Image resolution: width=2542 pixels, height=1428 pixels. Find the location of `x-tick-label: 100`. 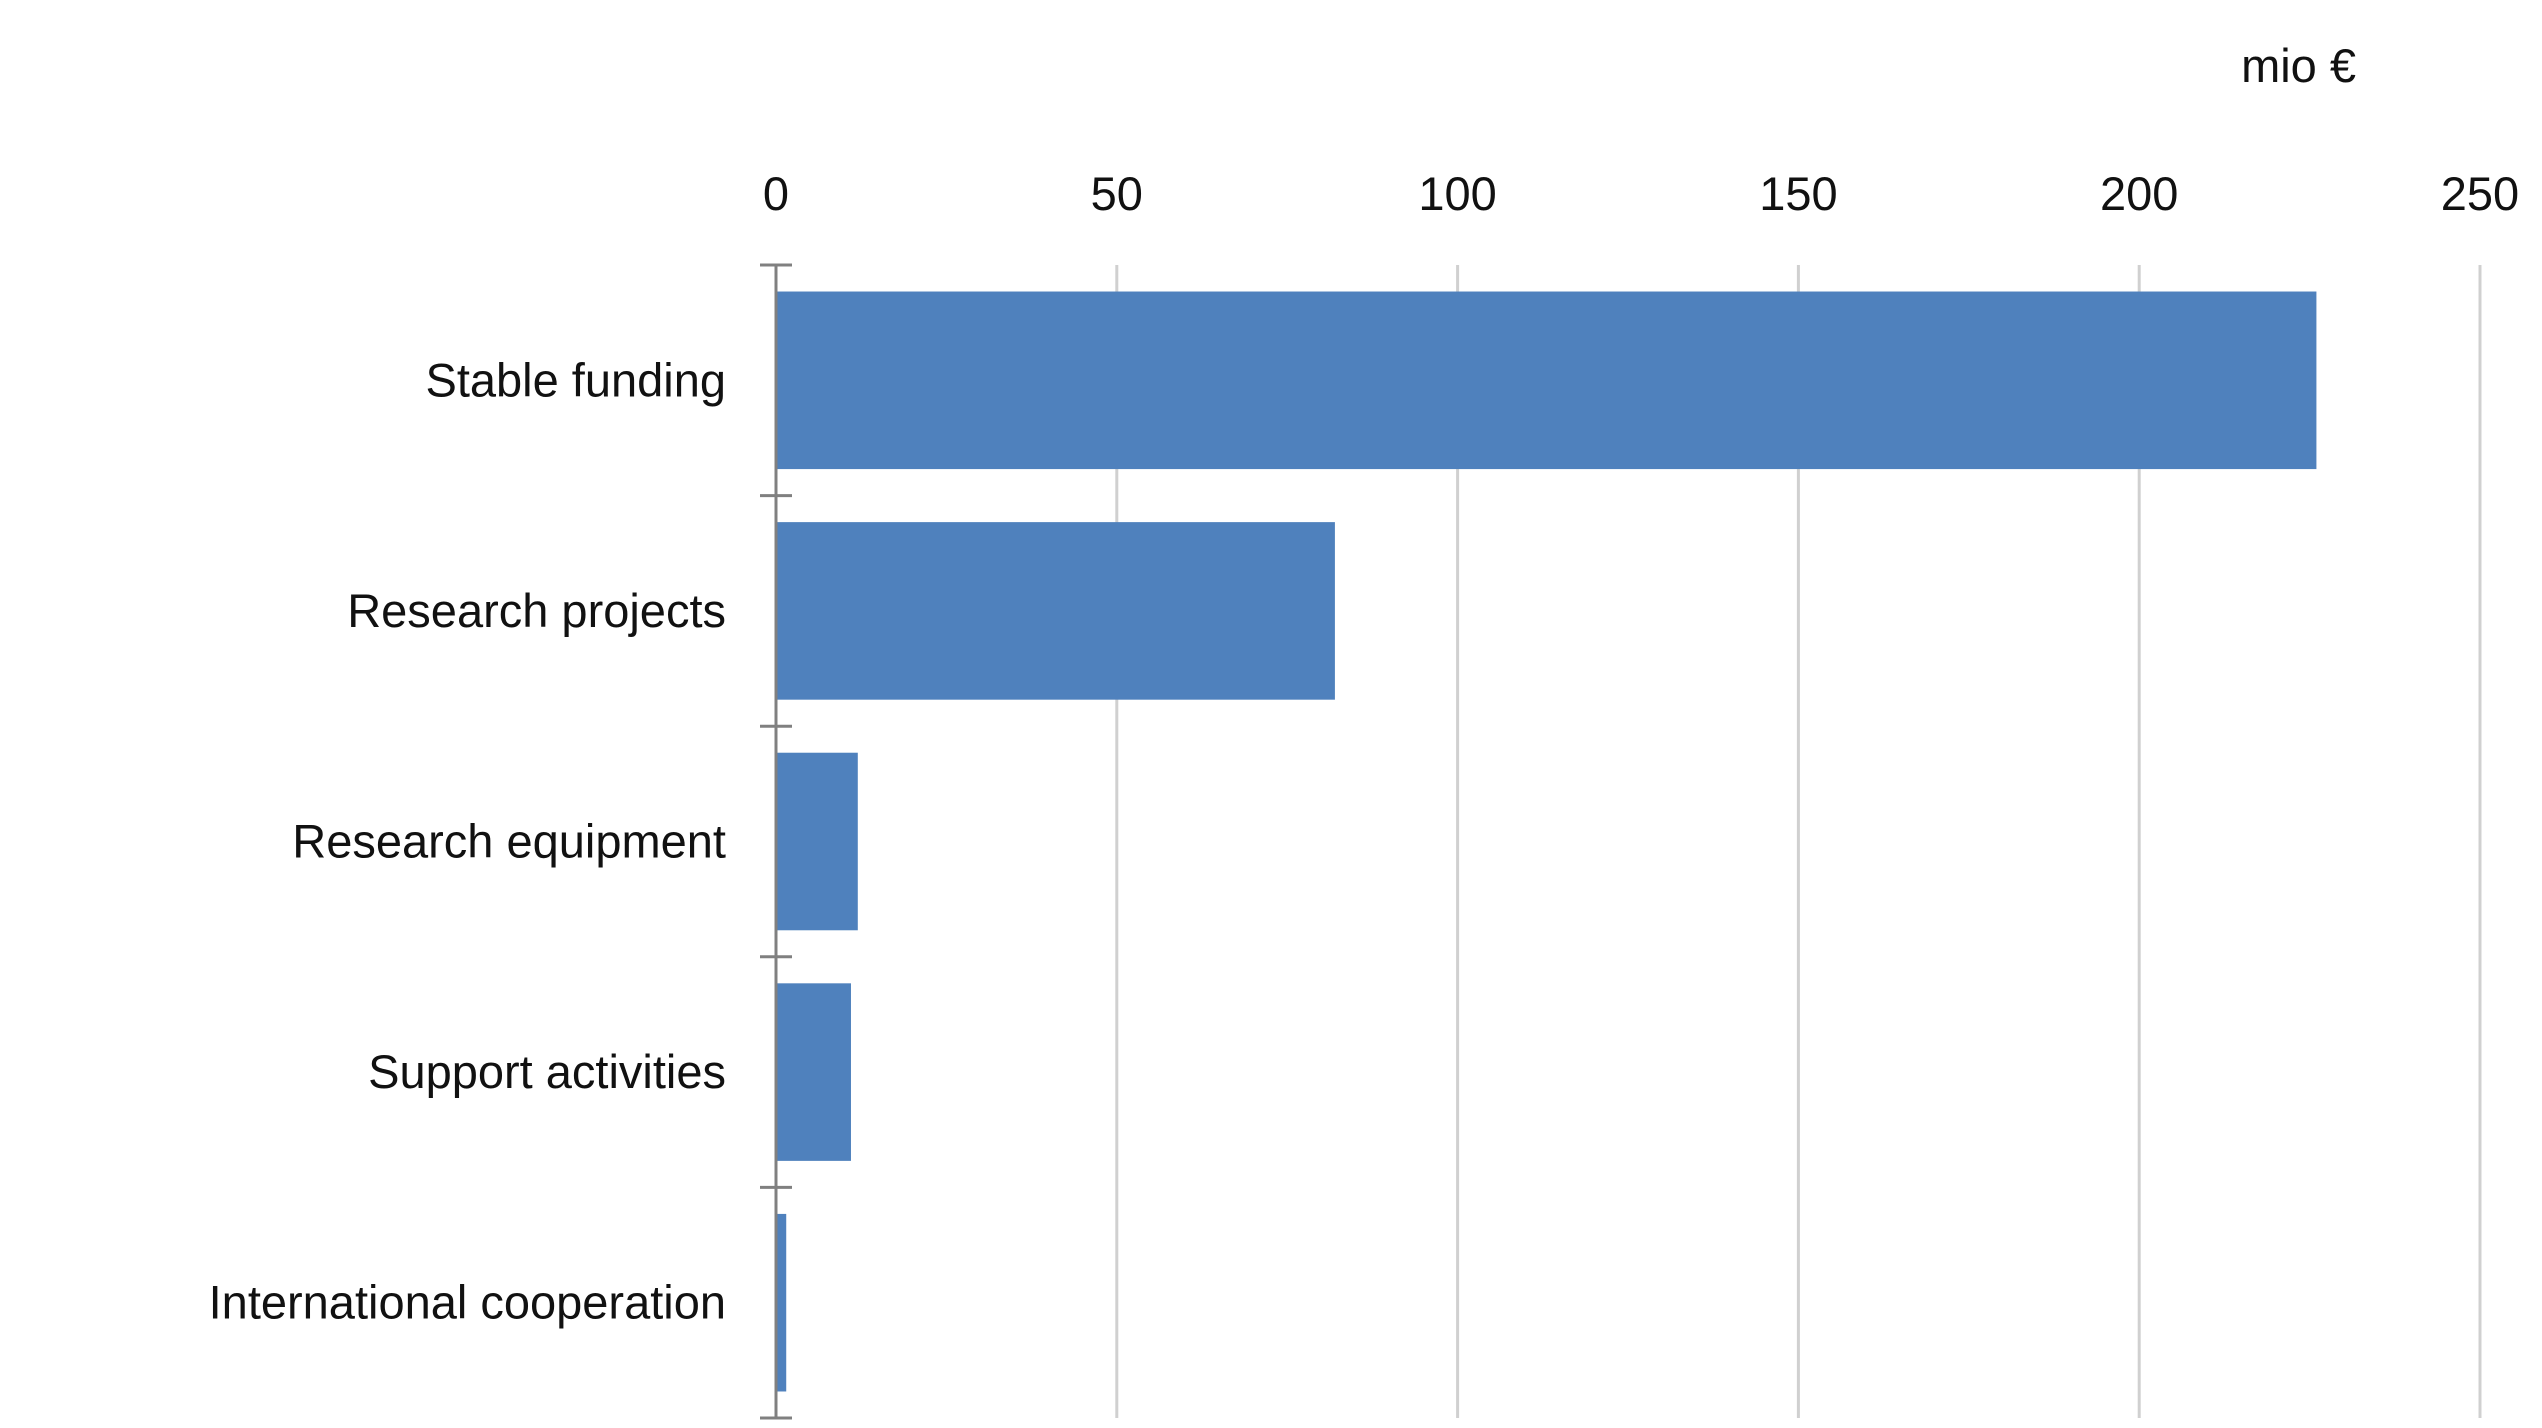

x-tick-label: 100 is located at coordinates (1457, 193).